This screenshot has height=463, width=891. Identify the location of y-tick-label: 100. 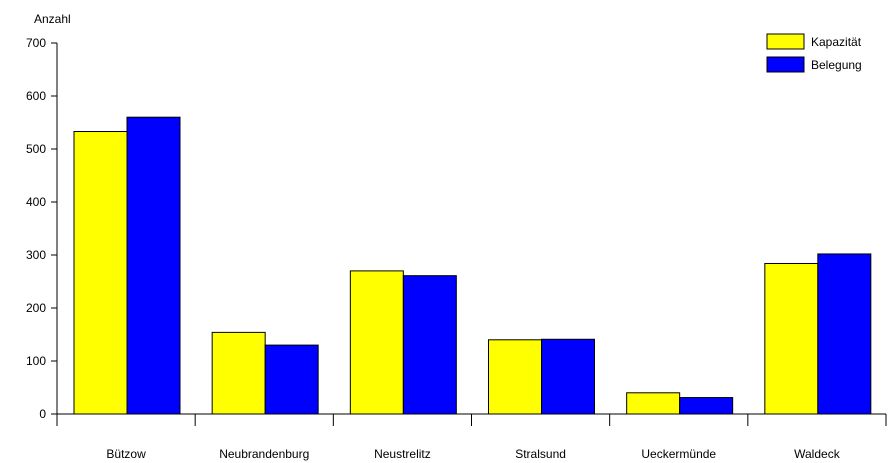
(36, 361).